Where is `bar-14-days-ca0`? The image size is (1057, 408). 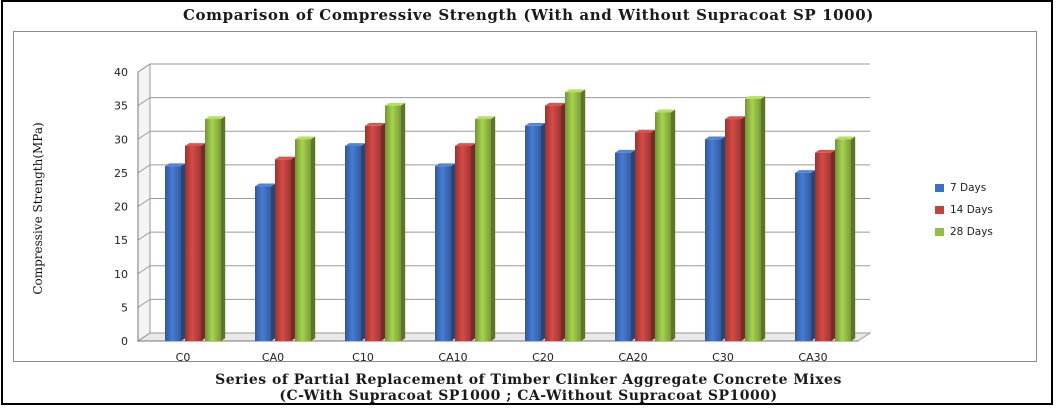
bar-14-days-ca0 is located at coordinates (285, 248).